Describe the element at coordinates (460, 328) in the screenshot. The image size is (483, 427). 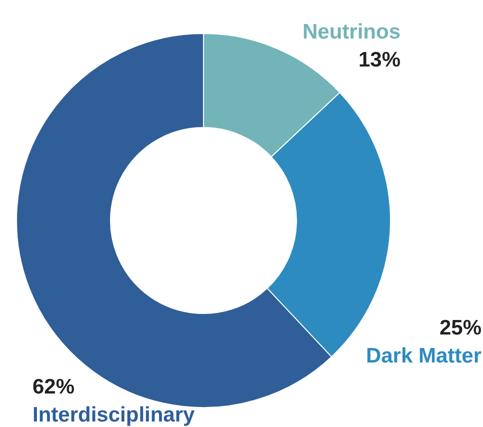
I see `data-label: 25%` at that location.